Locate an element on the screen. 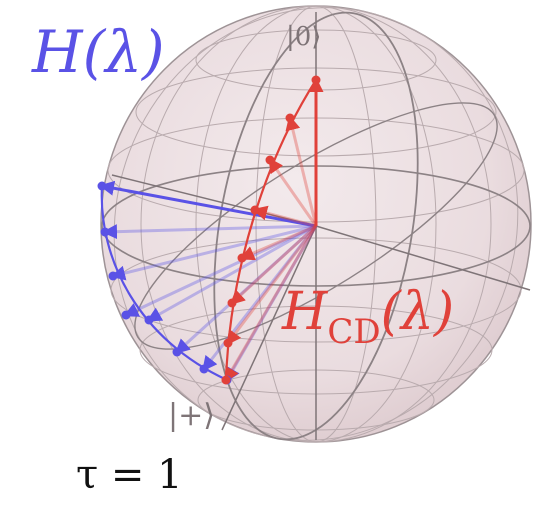 The height and width of the screenshot is (519, 560). ket-zero-label: |0⟩ is located at coordinates (304, 37).